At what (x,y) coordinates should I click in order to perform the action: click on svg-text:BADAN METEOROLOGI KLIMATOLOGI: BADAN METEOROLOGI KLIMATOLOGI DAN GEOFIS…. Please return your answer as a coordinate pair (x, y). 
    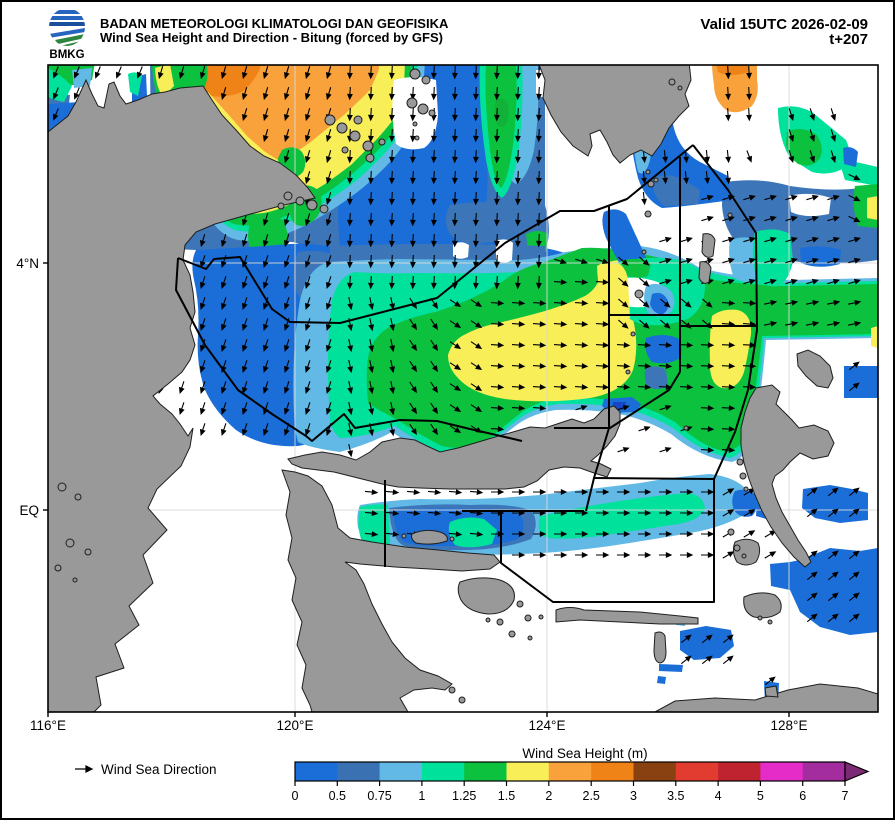
    Looking at the image, I should click on (274, 23).